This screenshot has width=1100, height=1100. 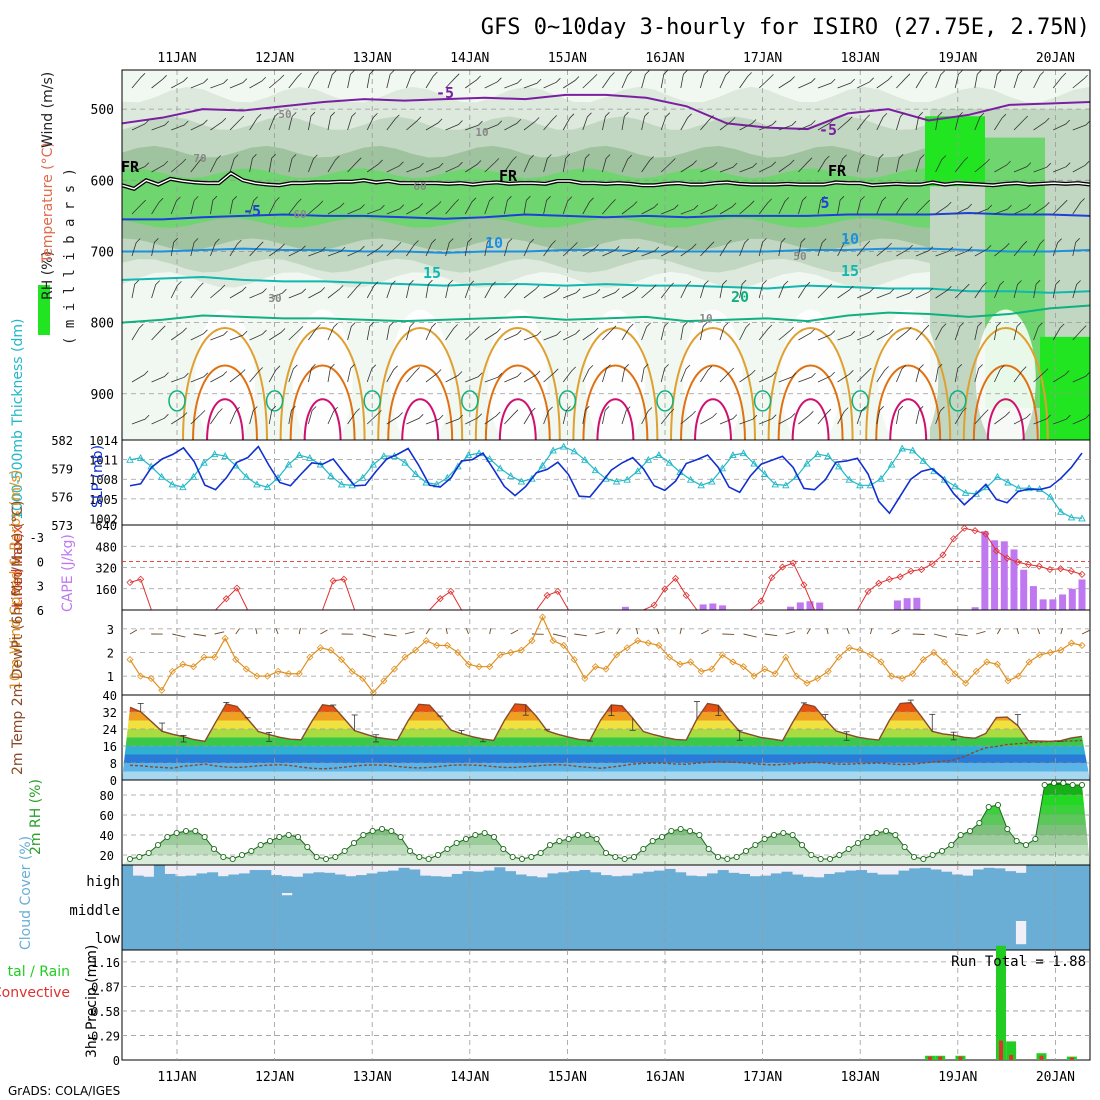 What do you see at coordinates (176, 58) in the screenshot?
I see `top-date-label: 11JAN` at bounding box center [176, 58].